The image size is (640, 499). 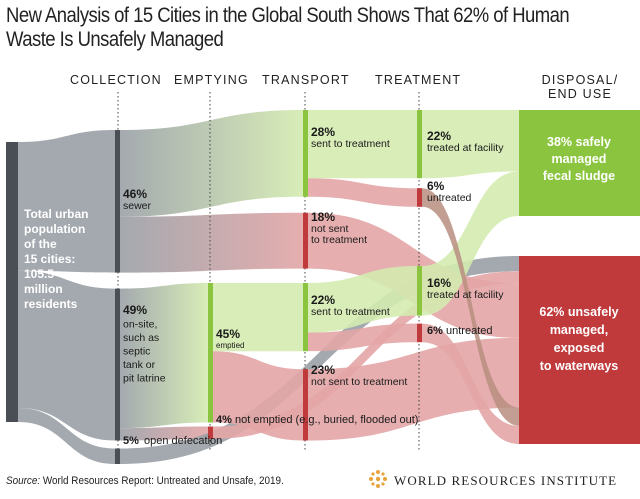 What do you see at coordinates (435, 331) in the screenshot?
I see `label-fs-untreated-pct: 6%` at bounding box center [435, 331].